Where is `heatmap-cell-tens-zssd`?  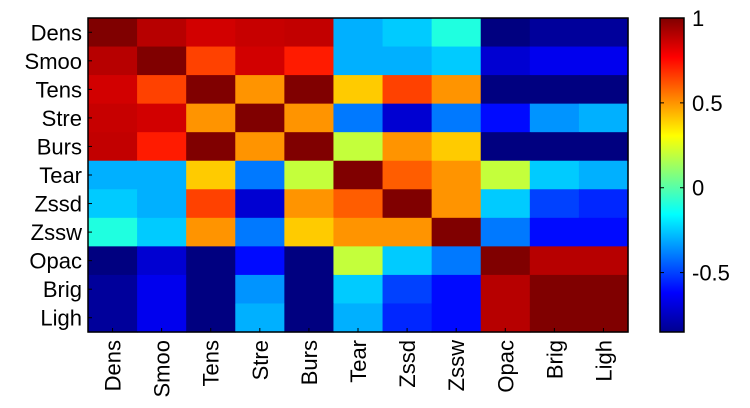
heatmap-cell-tens-zssd is located at coordinates (407, 90).